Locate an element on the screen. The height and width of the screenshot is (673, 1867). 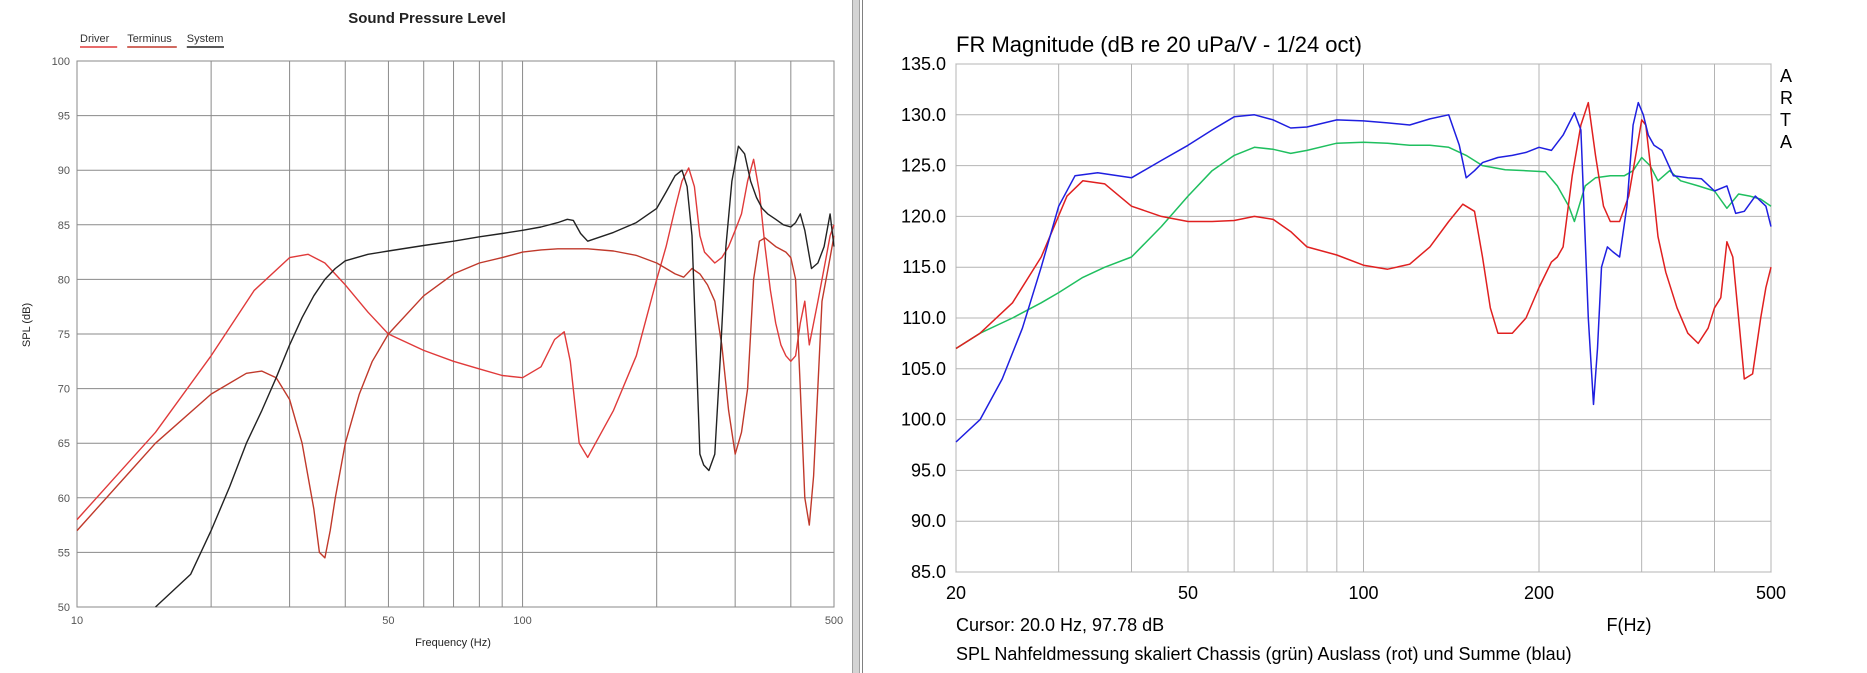
y-tick-label: 80 is located at coordinates (64, 280).